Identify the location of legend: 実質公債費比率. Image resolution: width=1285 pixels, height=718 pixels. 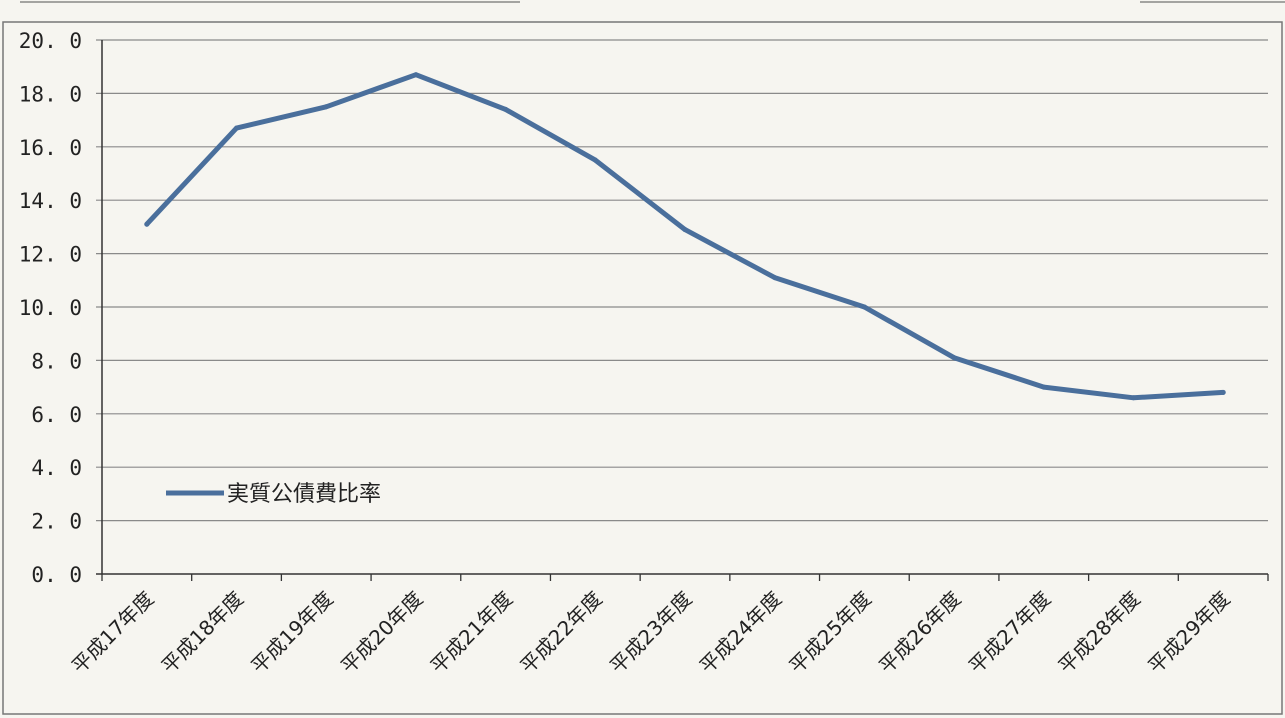
(273, 494).